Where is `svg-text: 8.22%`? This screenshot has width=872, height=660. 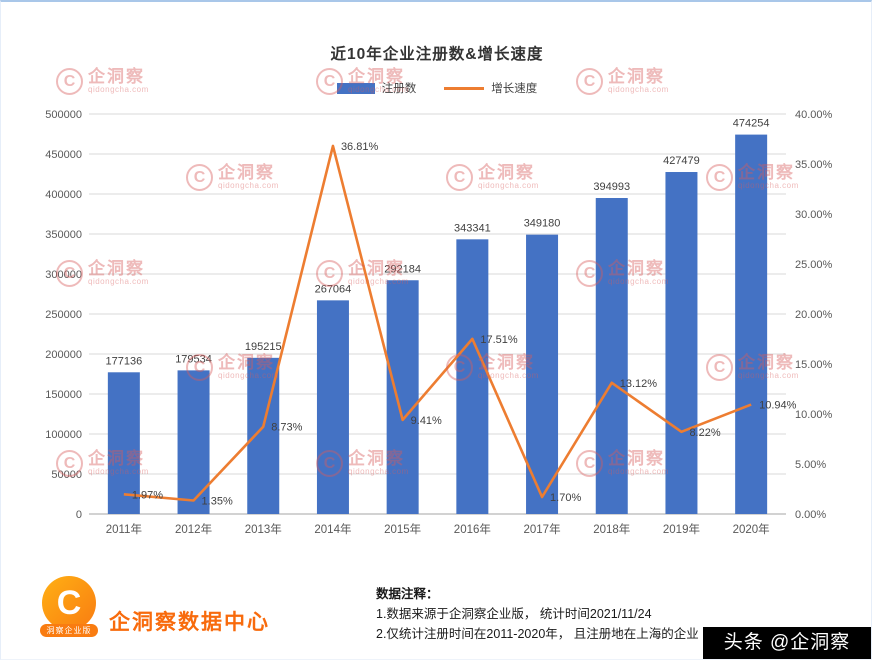 svg-text: 8.22% is located at coordinates (704, 433).